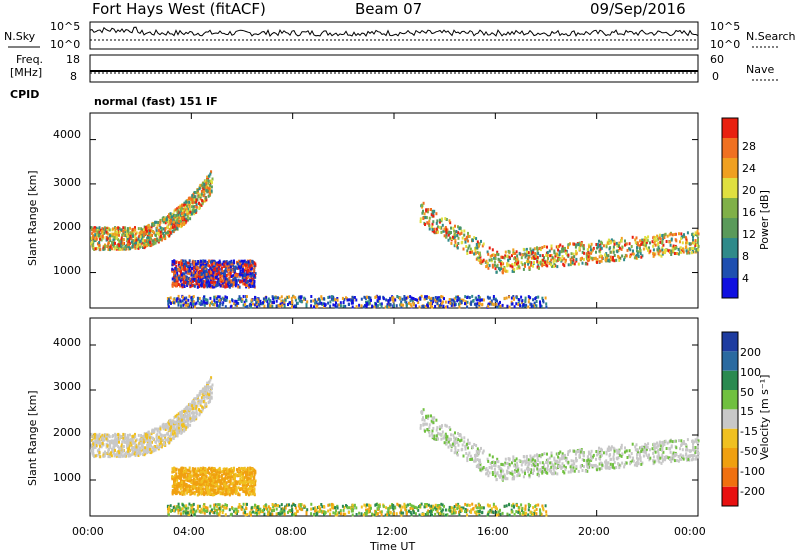 The height and width of the screenshot is (554, 800). What do you see at coordinates (764, 220) in the screenshot?
I see `power-cb-label: Power [dB]` at bounding box center [764, 220].